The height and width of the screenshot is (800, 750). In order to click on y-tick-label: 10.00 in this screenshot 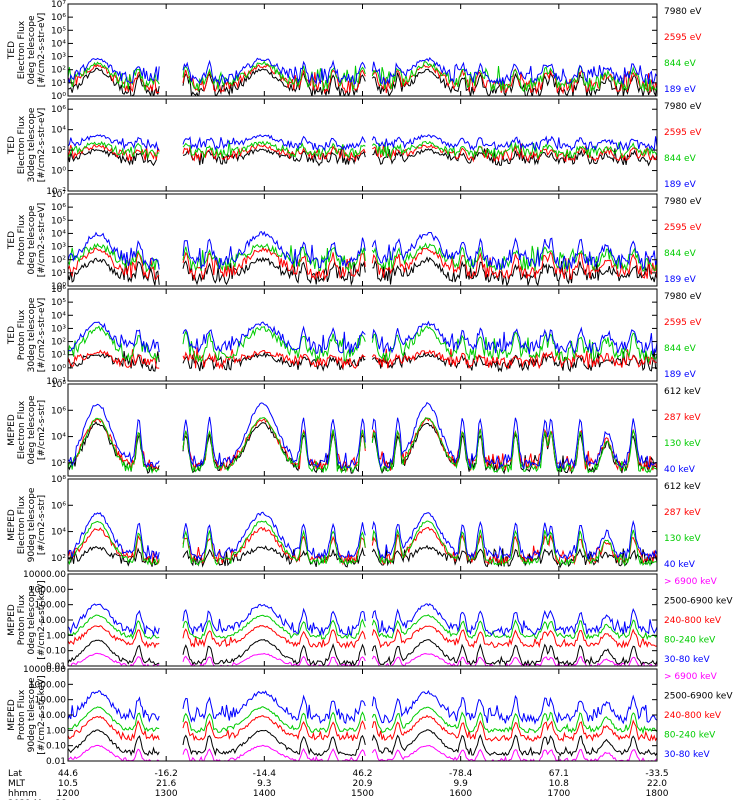, I will do `click(53, 621)`.